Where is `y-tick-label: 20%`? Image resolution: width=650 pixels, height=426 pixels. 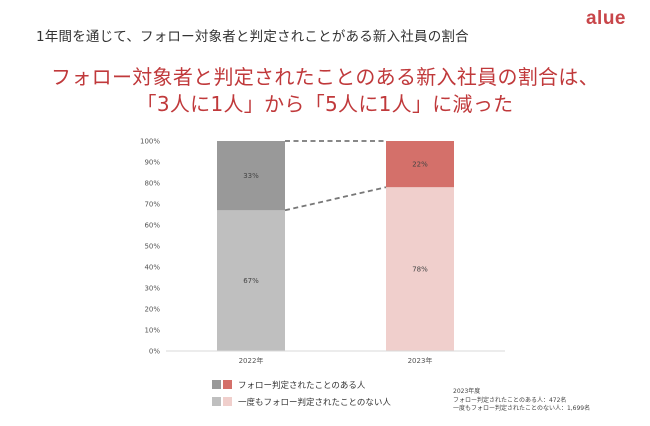
y-tick-label: 20% is located at coordinates (152, 310).